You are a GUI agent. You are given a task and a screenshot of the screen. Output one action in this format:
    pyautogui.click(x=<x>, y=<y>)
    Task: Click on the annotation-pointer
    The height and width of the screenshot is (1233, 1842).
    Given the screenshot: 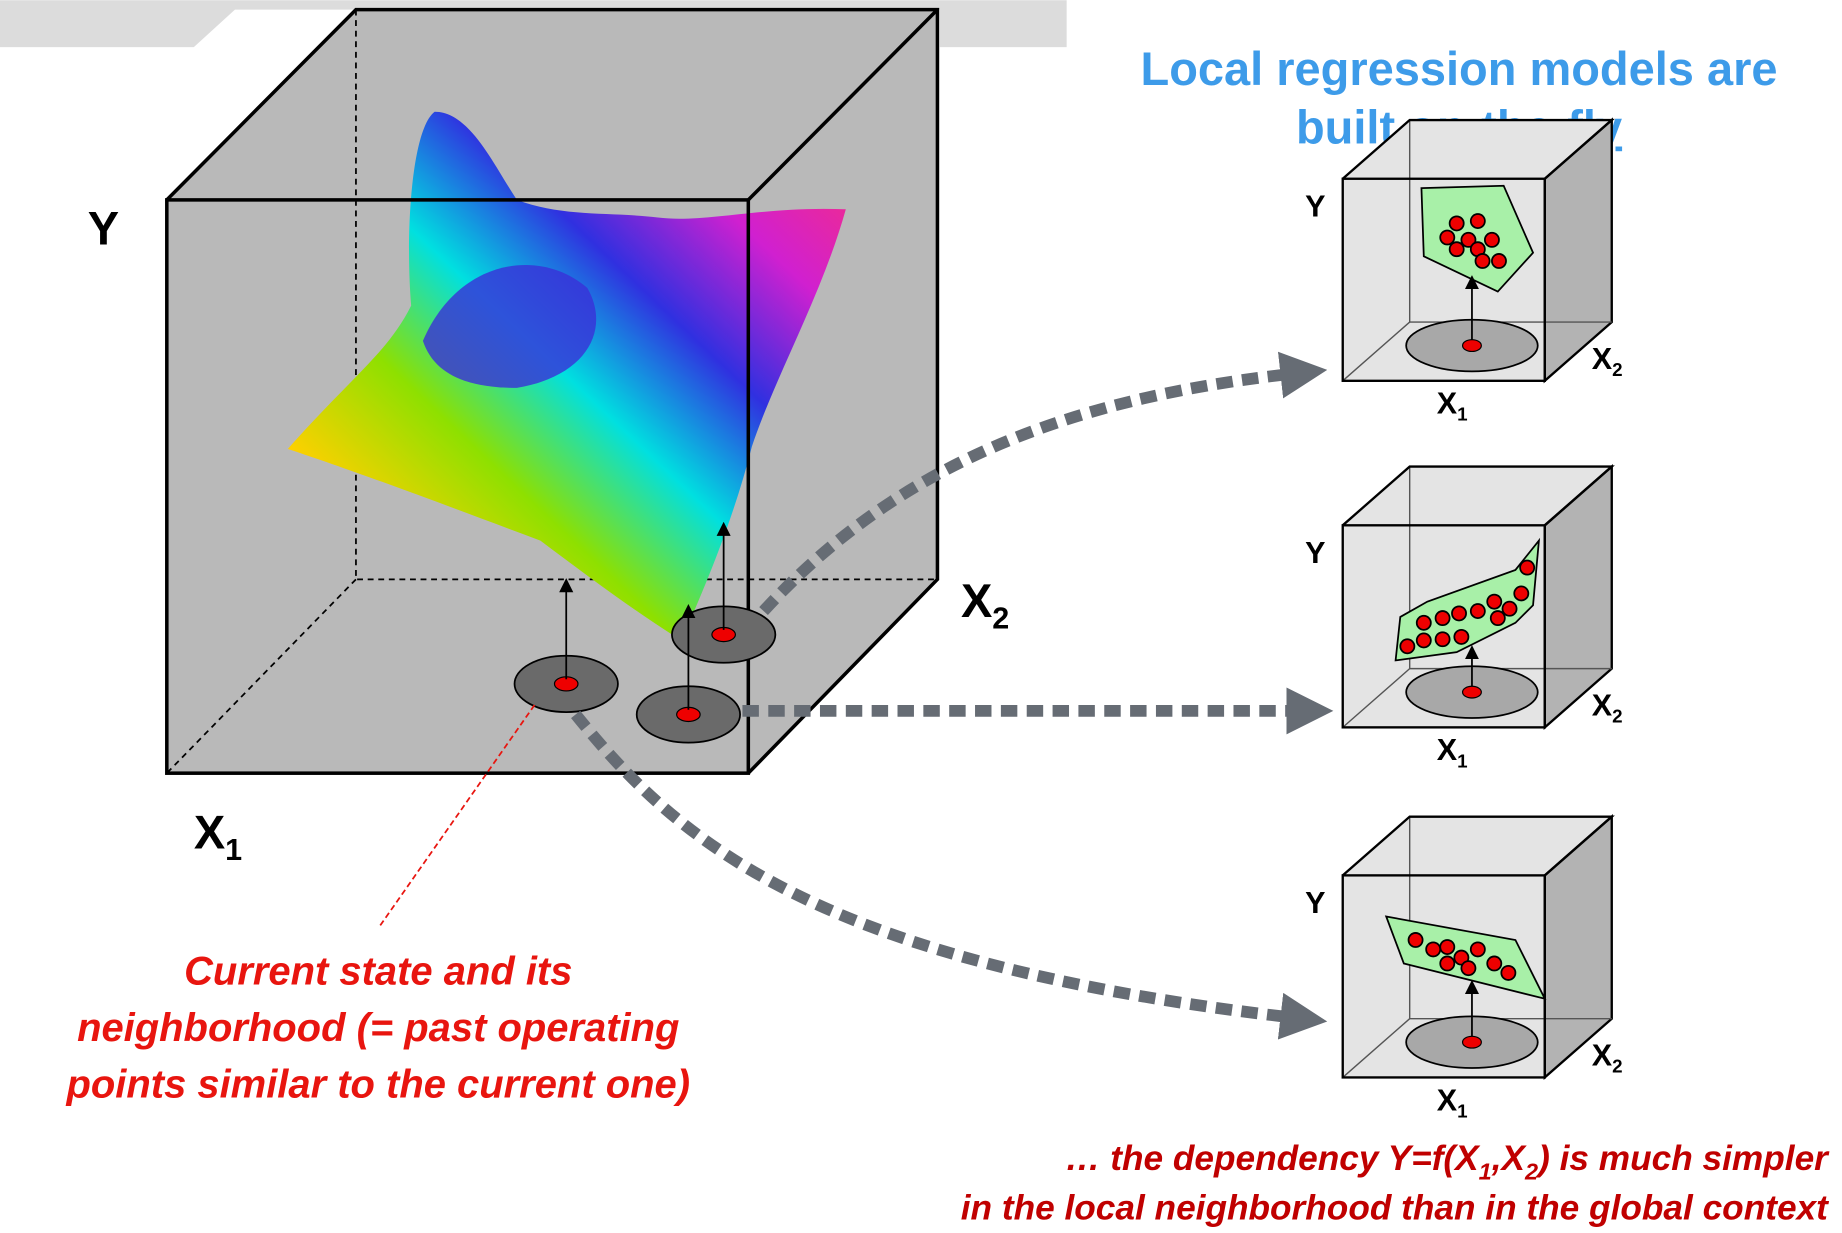 What is the action you would take?
    pyautogui.click(x=456, y=816)
    